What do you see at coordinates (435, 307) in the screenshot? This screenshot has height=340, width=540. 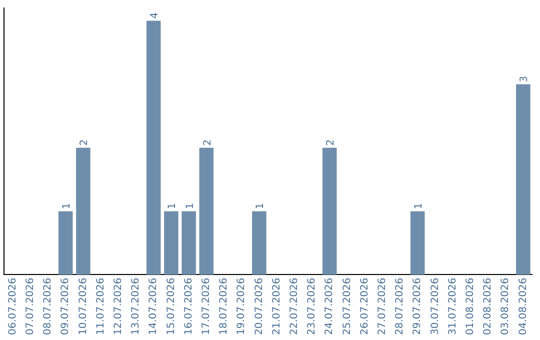 I see `x-tick-label: 30.07.2026` at bounding box center [435, 307].